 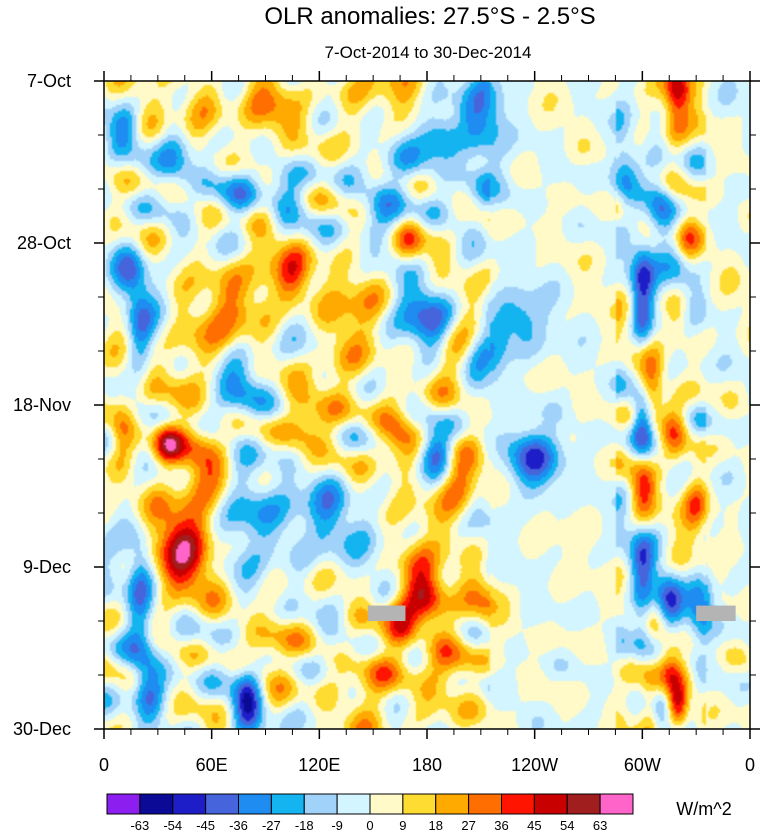 What do you see at coordinates (172, 824) in the screenshot?
I see `colorbar-label: -54` at bounding box center [172, 824].